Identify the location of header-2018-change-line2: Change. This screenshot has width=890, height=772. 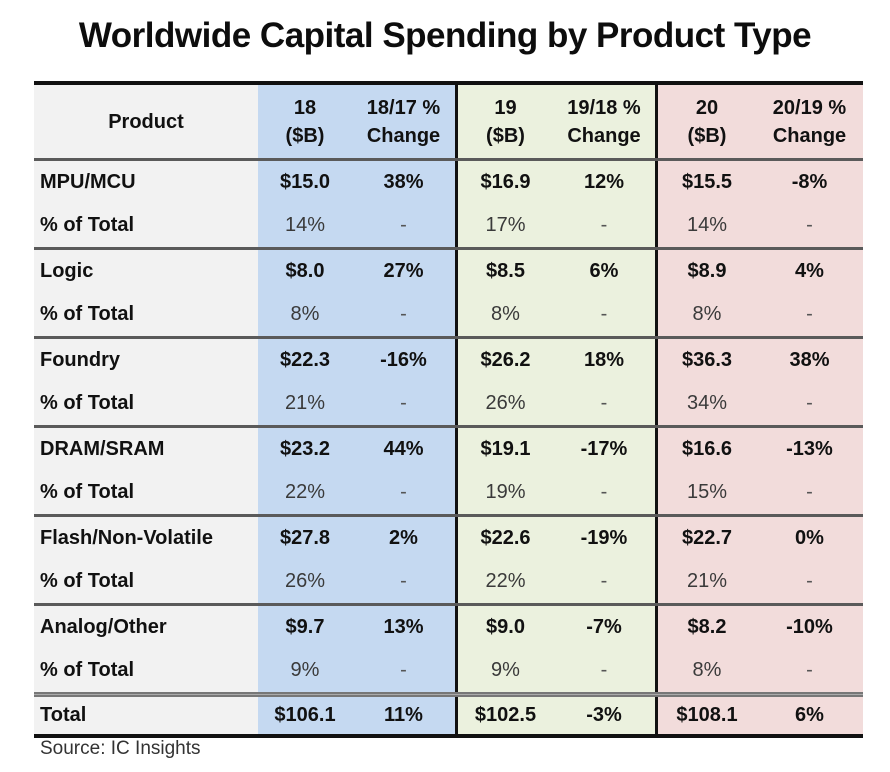
(403, 135).